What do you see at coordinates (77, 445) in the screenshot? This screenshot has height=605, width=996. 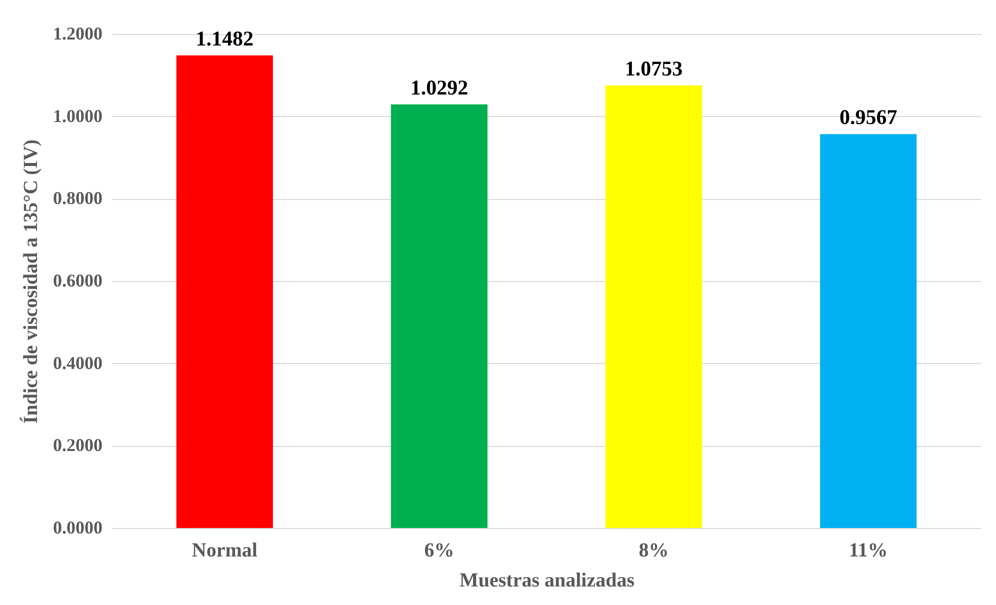 I see `y-tick-label: 0.2000` at bounding box center [77, 445].